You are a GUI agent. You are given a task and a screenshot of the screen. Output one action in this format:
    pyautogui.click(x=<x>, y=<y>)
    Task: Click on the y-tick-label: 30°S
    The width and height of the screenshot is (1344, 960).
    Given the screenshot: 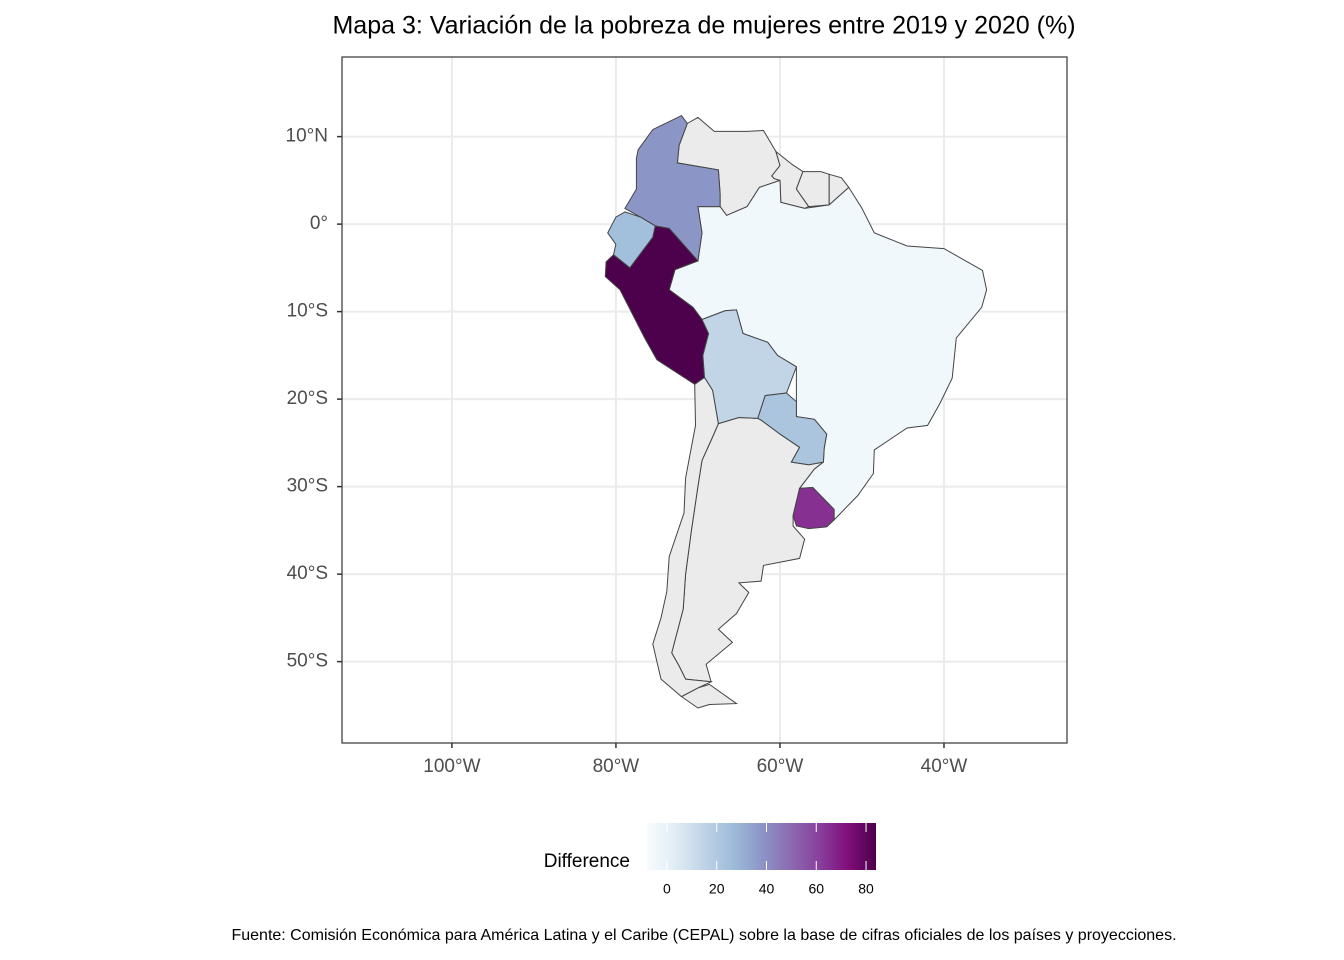 What is the action you would take?
    pyautogui.click(x=307, y=486)
    